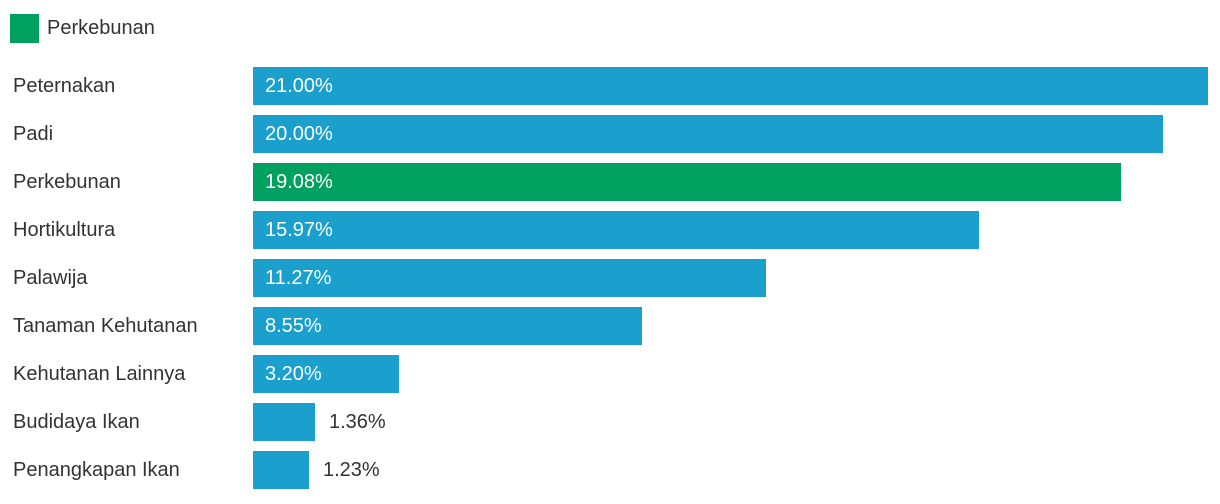 The height and width of the screenshot is (504, 1220). I want to click on value-label-padi: 20.00%, so click(299, 133).